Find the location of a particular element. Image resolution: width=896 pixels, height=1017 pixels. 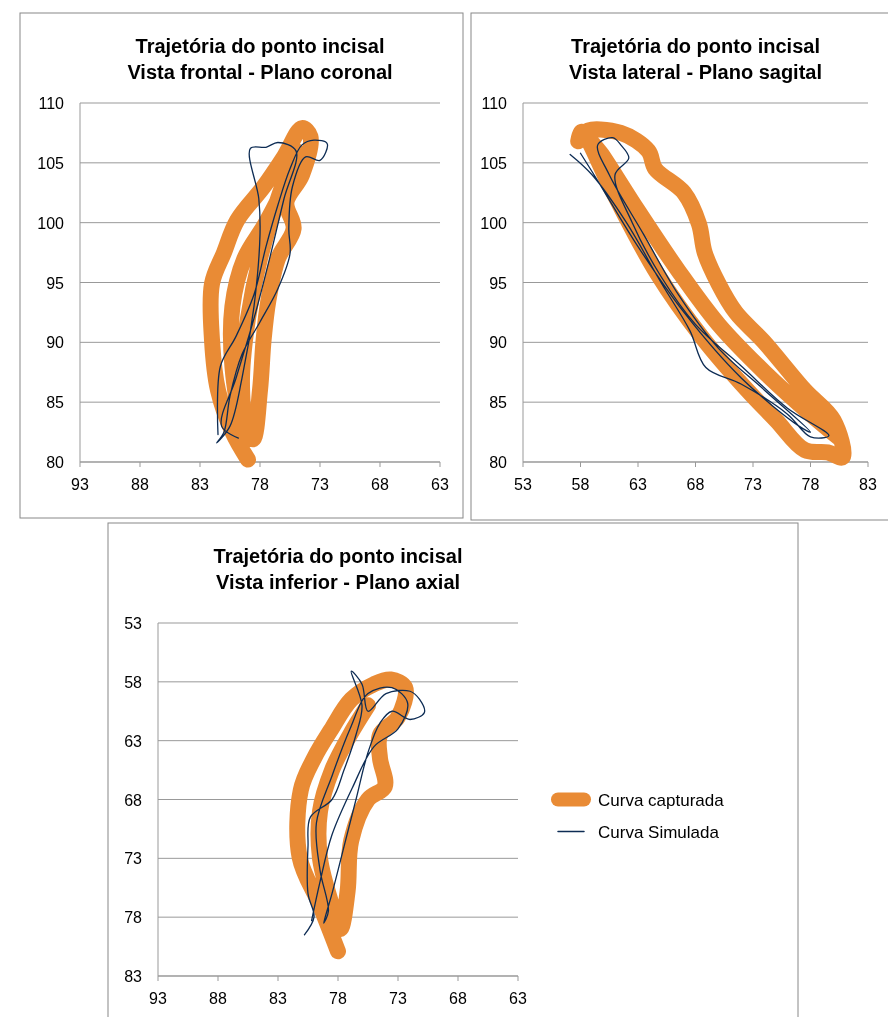

legend-label: Curva capturada is located at coordinates (661, 800).